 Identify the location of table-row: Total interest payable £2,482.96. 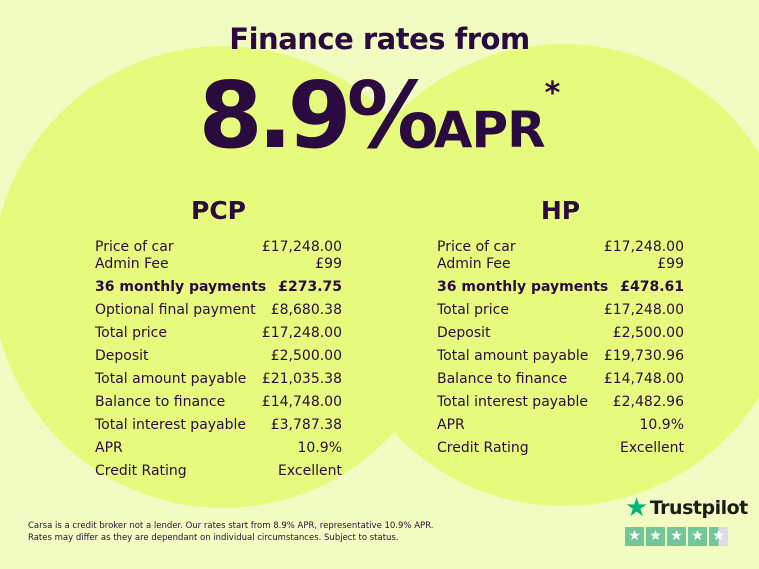
(560, 402).